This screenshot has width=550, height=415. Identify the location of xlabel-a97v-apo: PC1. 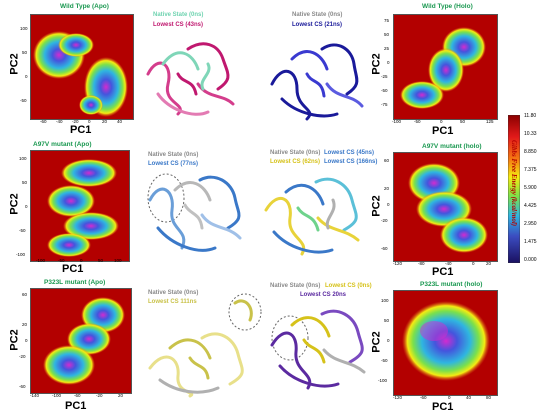
(73, 269).